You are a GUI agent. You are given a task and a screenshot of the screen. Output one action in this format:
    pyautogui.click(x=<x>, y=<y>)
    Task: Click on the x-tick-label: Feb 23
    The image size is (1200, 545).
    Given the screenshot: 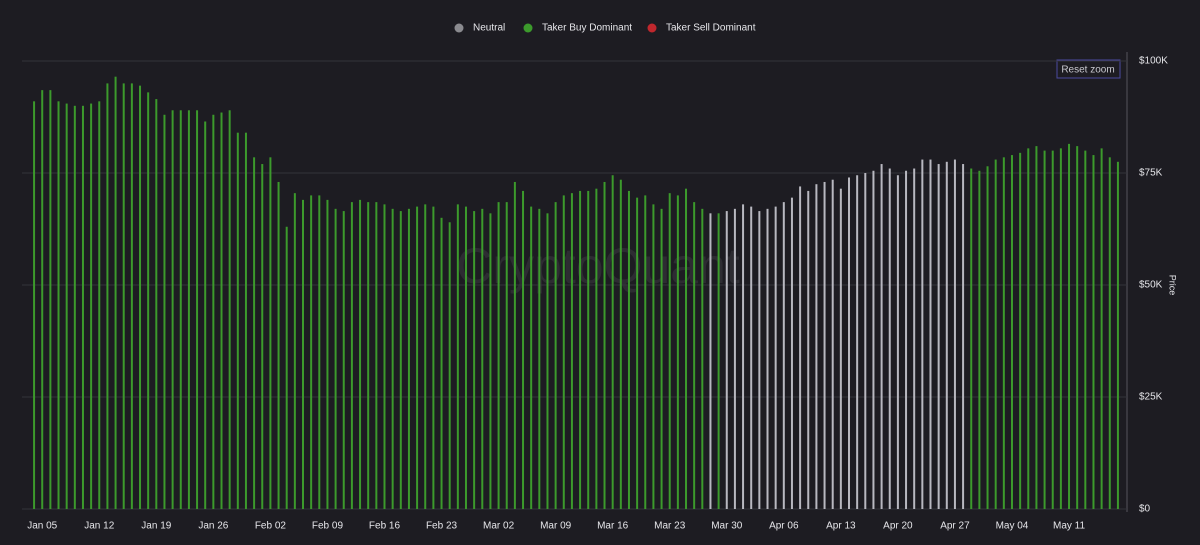 What is the action you would take?
    pyautogui.click(x=442, y=526)
    